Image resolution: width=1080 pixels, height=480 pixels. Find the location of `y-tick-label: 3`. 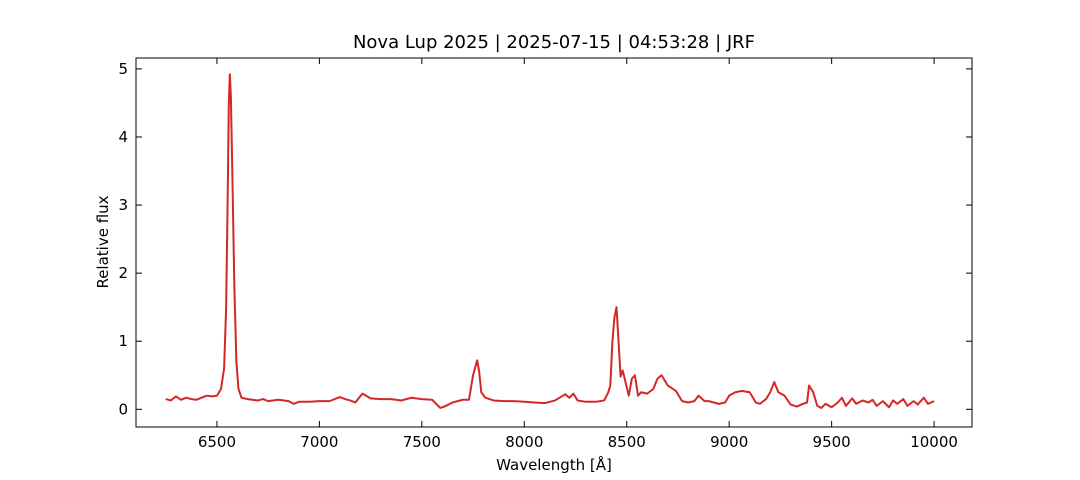

y-tick-label: 3 is located at coordinates (123, 205).